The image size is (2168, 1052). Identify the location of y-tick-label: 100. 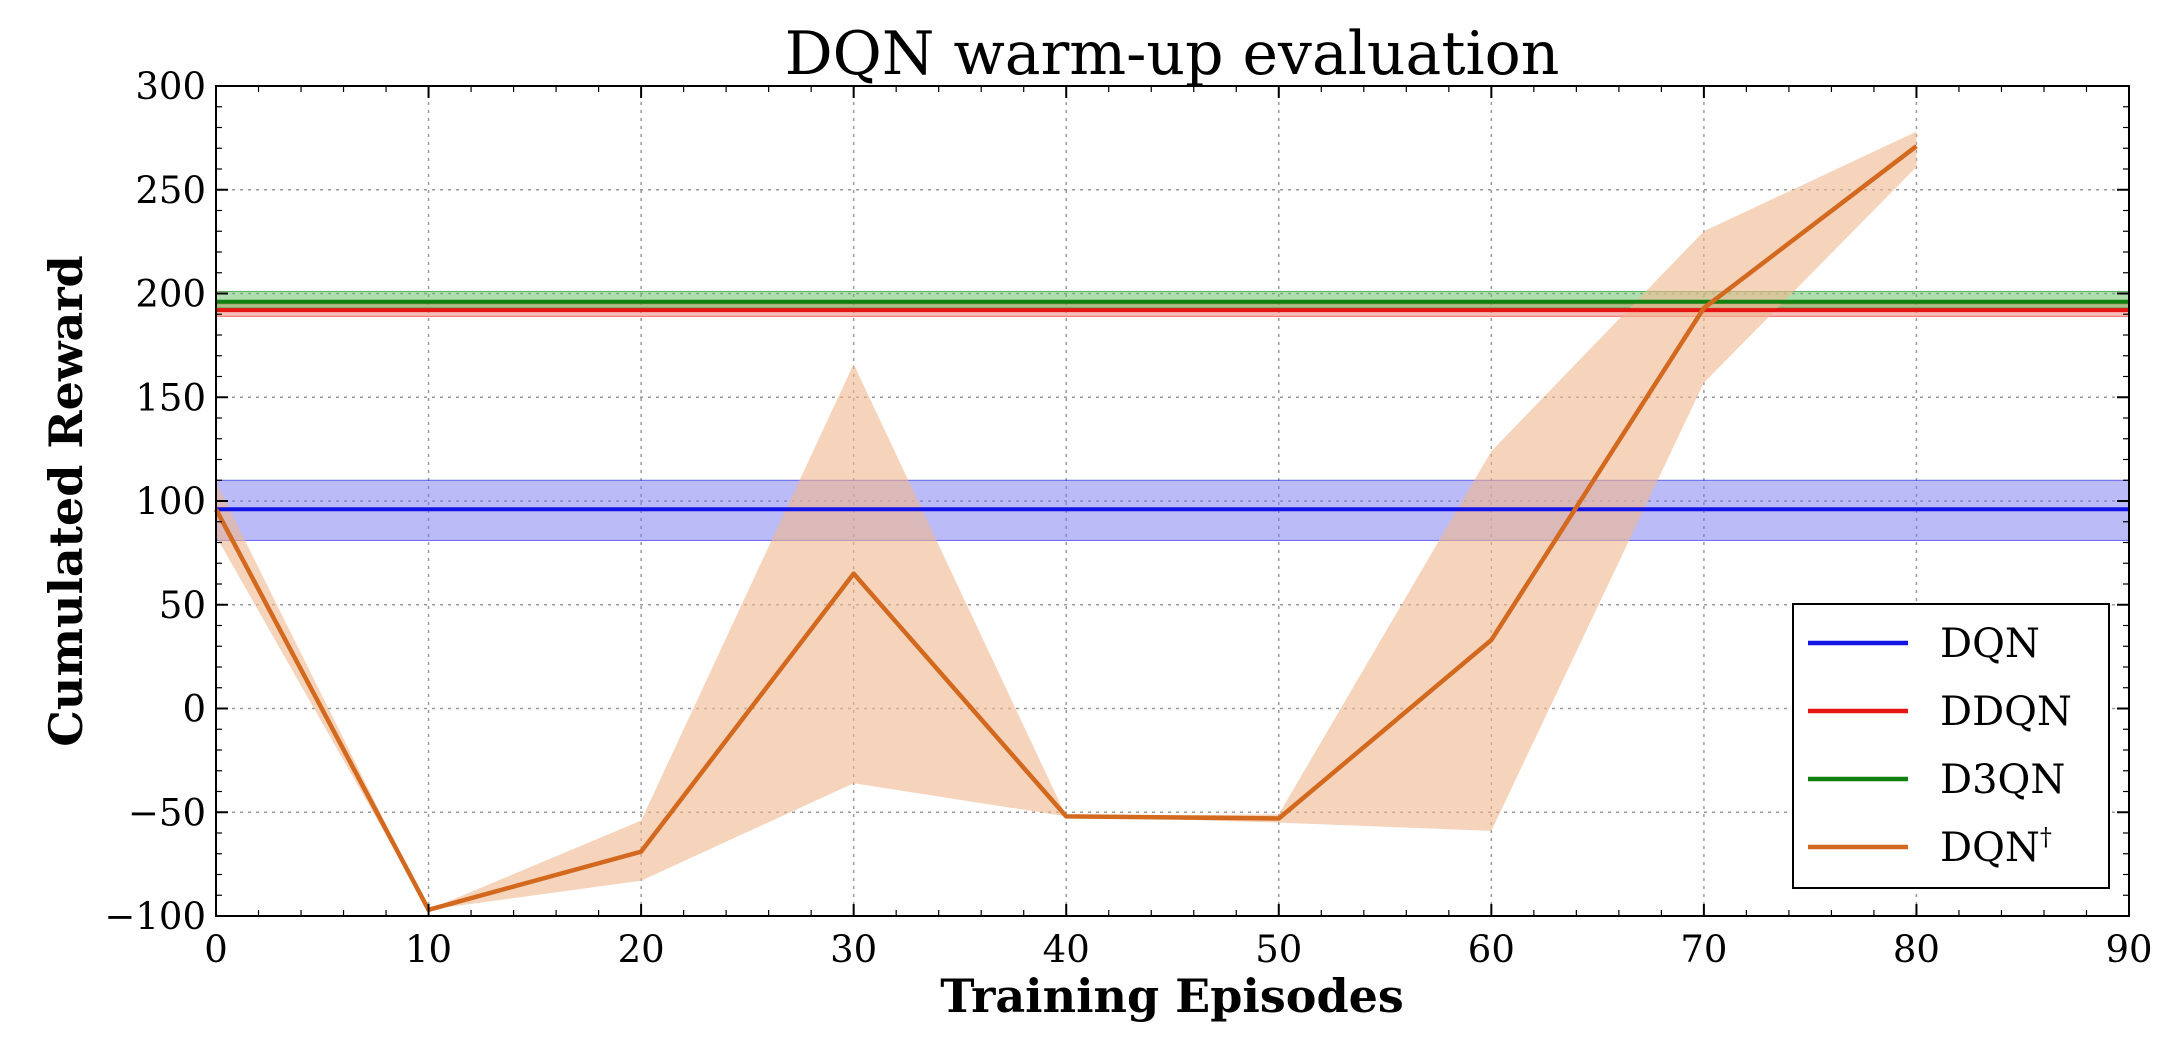
(170, 501).